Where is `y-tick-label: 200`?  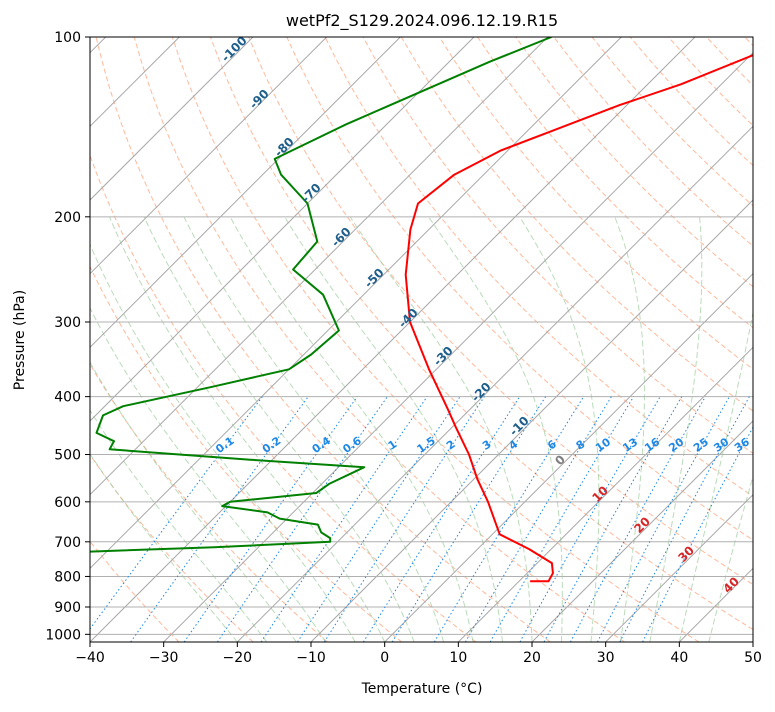 y-tick-label: 200 is located at coordinates (67, 218).